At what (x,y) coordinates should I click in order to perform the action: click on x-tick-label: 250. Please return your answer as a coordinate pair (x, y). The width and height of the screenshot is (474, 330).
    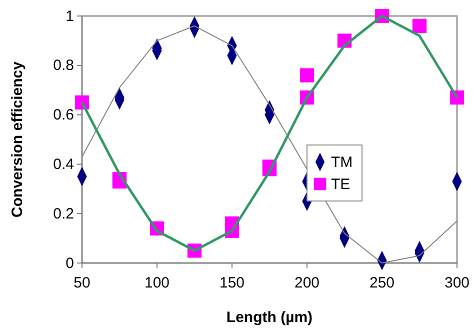
    Looking at the image, I should click on (382, 283).